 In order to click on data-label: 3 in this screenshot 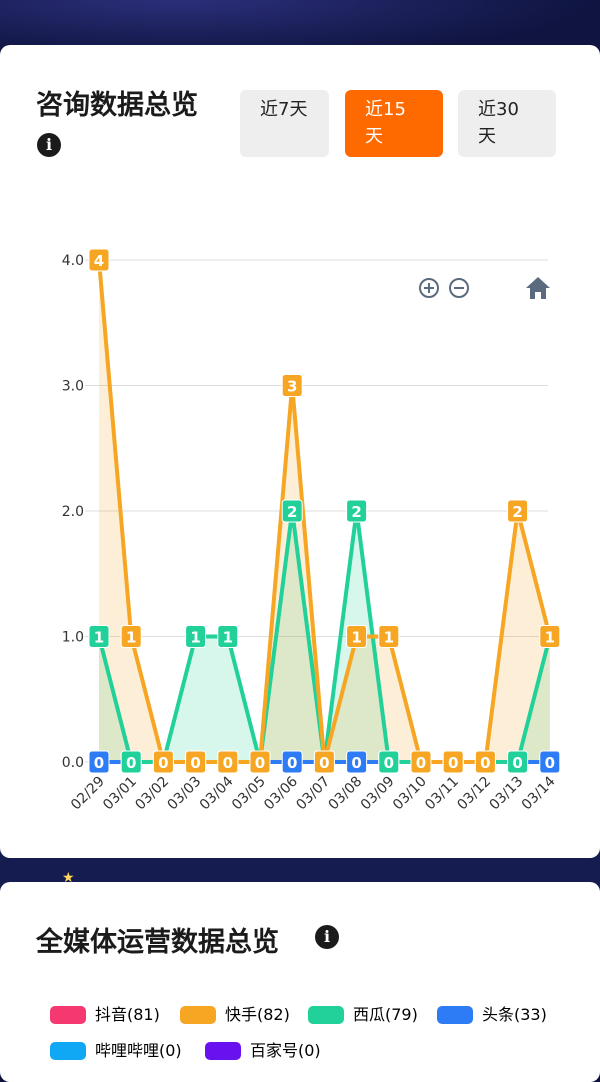, I will do `click(292, 385)`.